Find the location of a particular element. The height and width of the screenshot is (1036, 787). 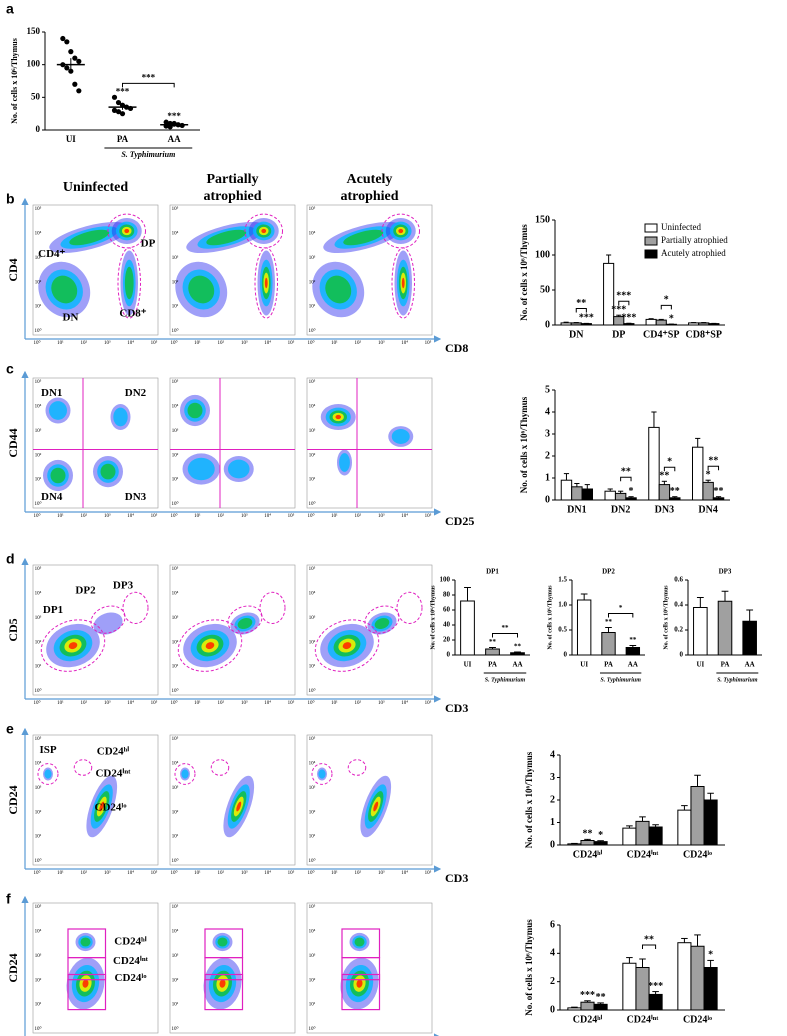

condition-title: Partially is located at coordinates (232, 179).